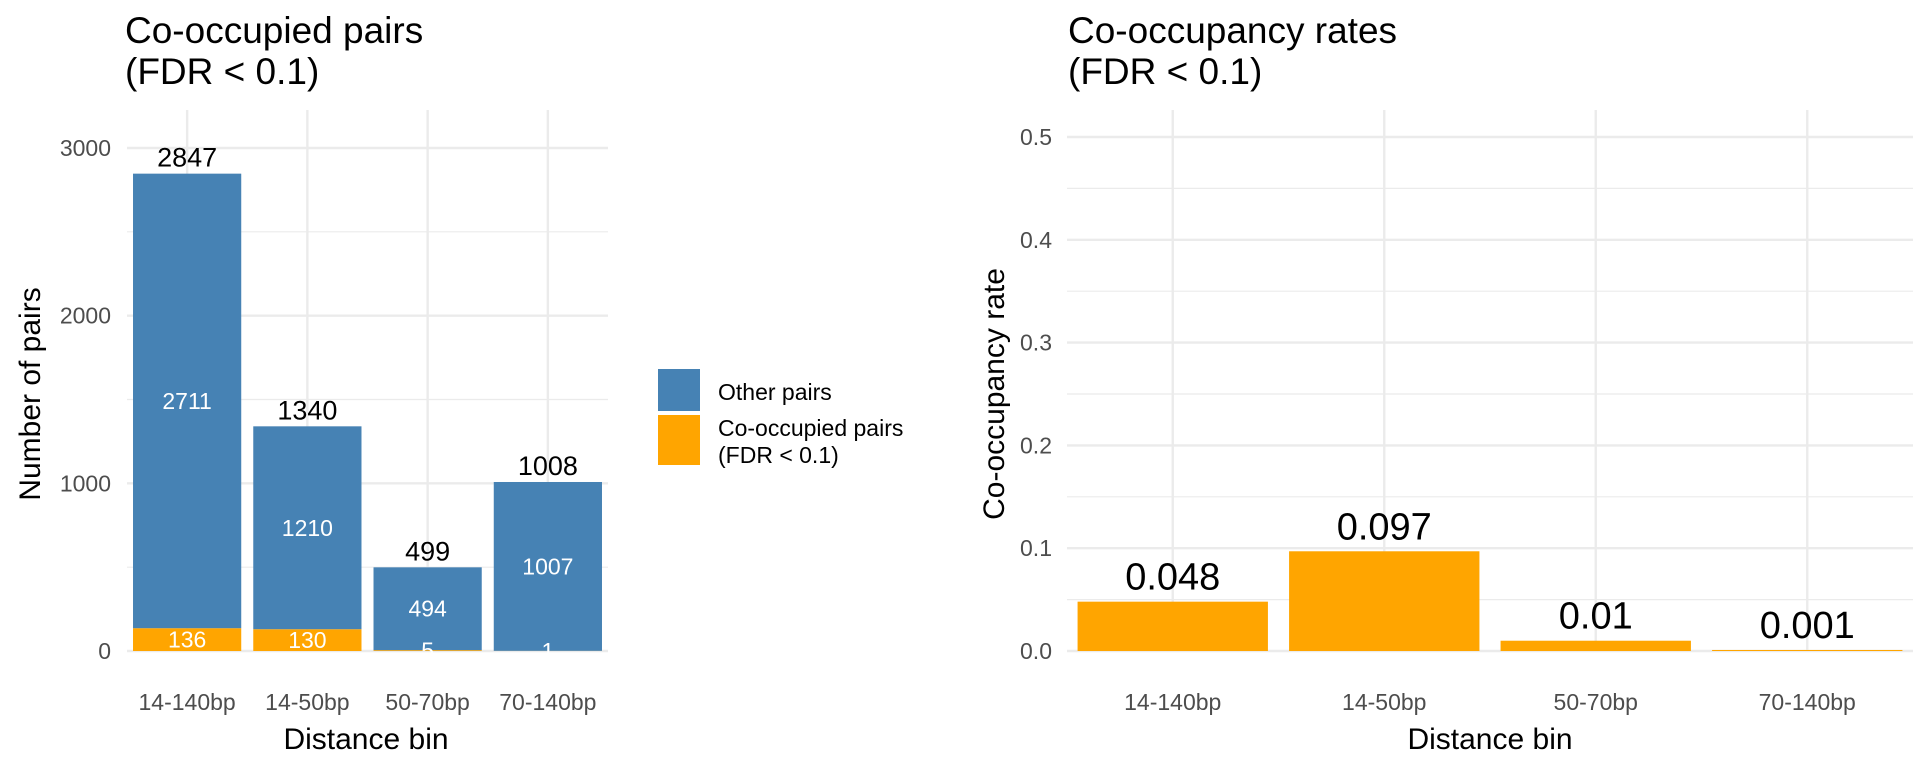 The width and height of the screenshot is (1920, 768). What do you see at coordinates (1036, 445) in the screenshot?
I see `right-y-tick: 0.2` at bounding box center [1036, 445].